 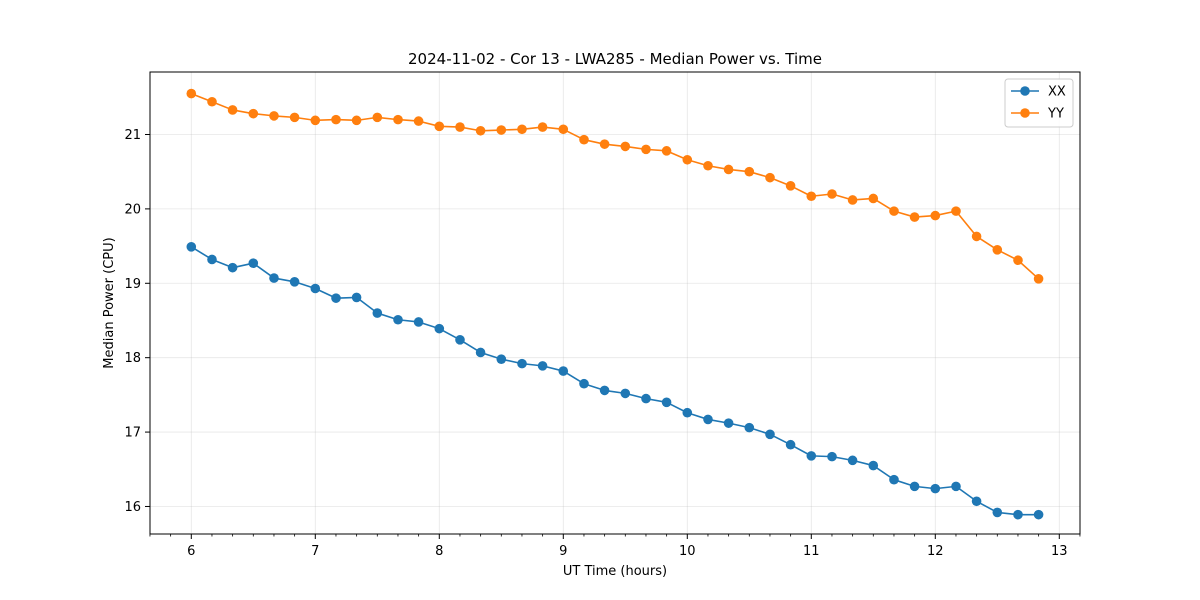 What do you see at coordinates (132, 209) in the screenshot?
I see `y-tick-label: 20` at bounding box center [132, 209].